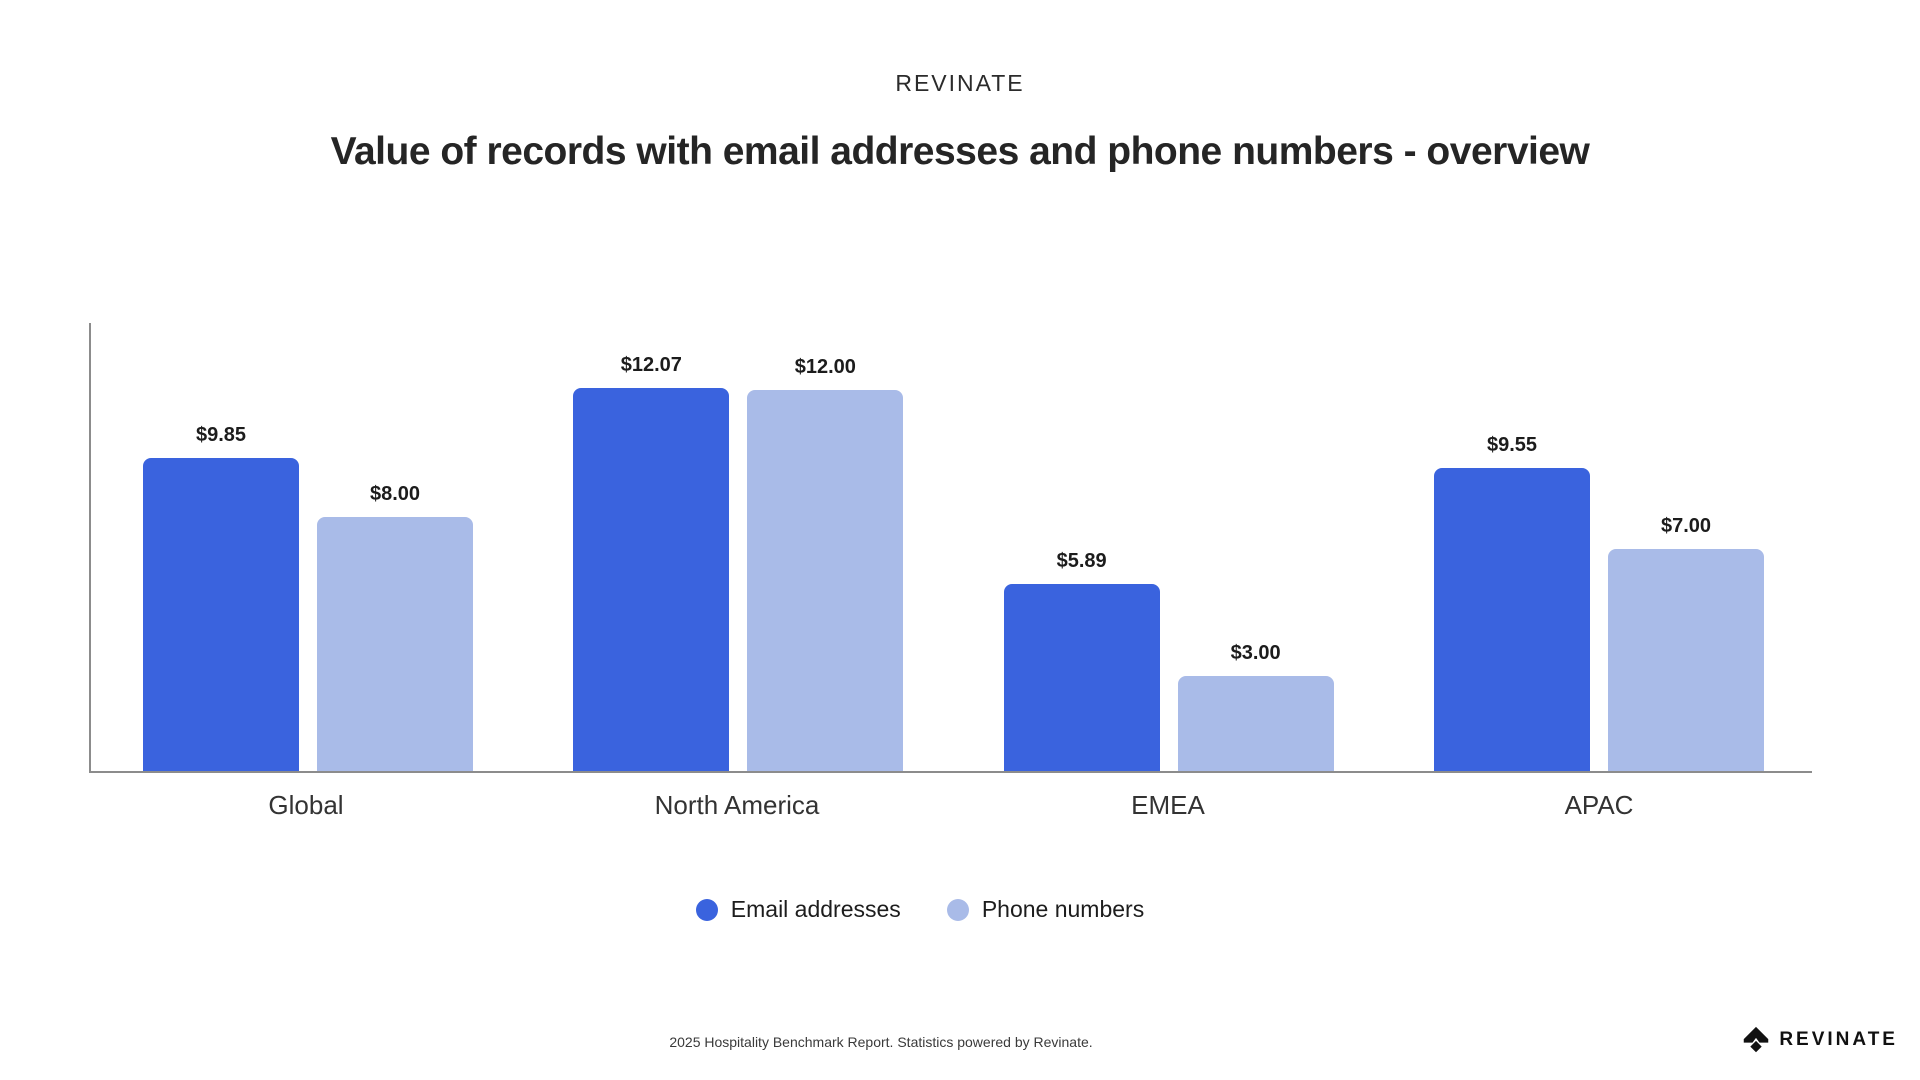 The image size is (1920, 1080). What do you see at coordinates (1511, 619) in the screenshot?
I see `bar-email-addresses-apac` at bounding box center [1511, 619].